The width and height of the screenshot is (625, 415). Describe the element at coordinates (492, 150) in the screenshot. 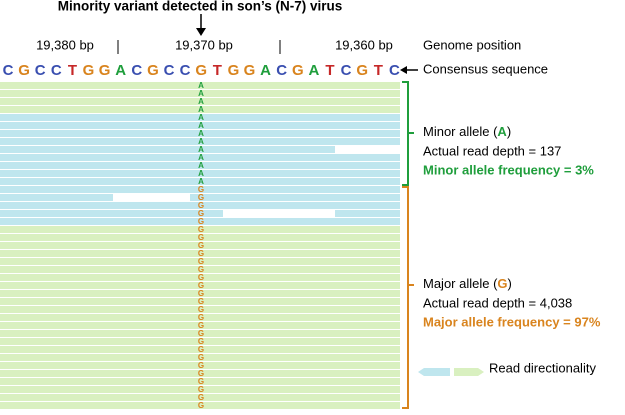

I see `minor-depth: Actual read depth = 137` at that location.